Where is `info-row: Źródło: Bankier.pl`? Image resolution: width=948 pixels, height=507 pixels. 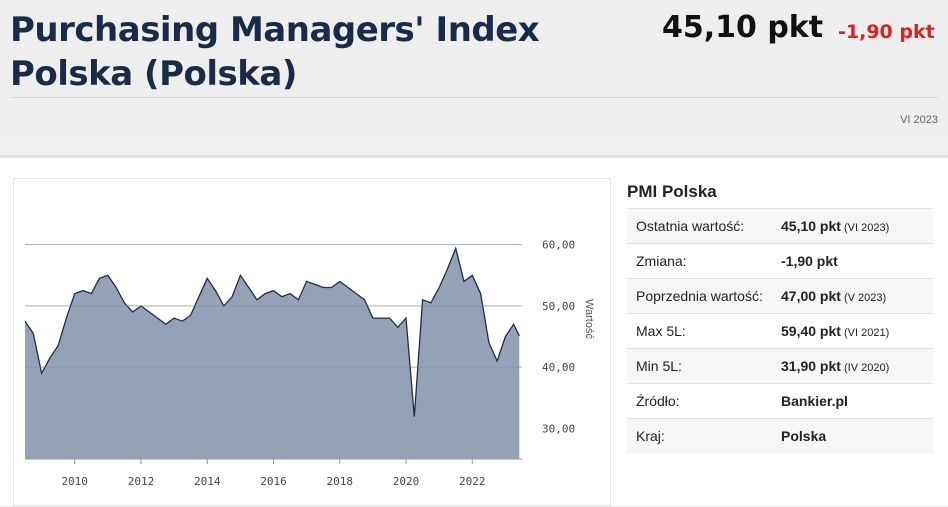
info-row: Źródło: Bankier.pl is located at coordinates (780, 401).